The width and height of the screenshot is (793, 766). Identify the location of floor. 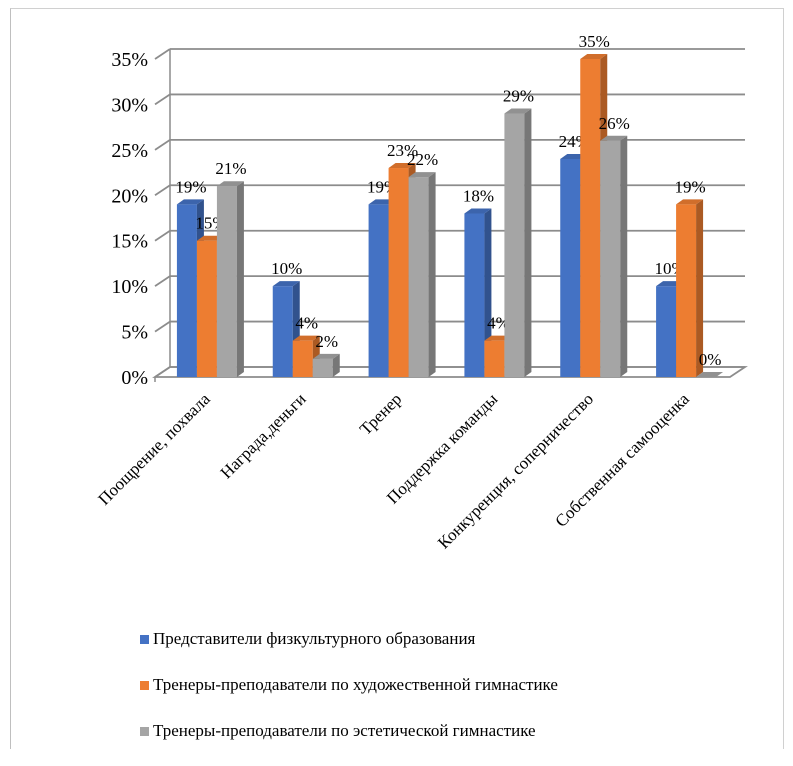
(450, 372).